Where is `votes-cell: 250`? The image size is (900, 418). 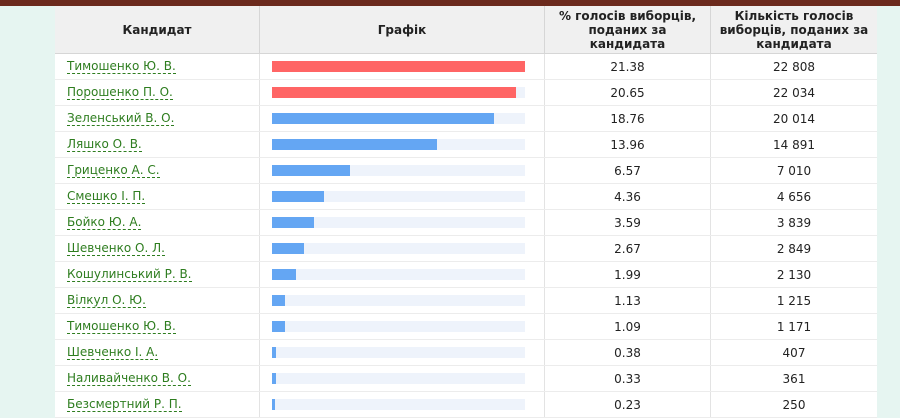
votes-cell: 250 is located at coordinates (793, 404).